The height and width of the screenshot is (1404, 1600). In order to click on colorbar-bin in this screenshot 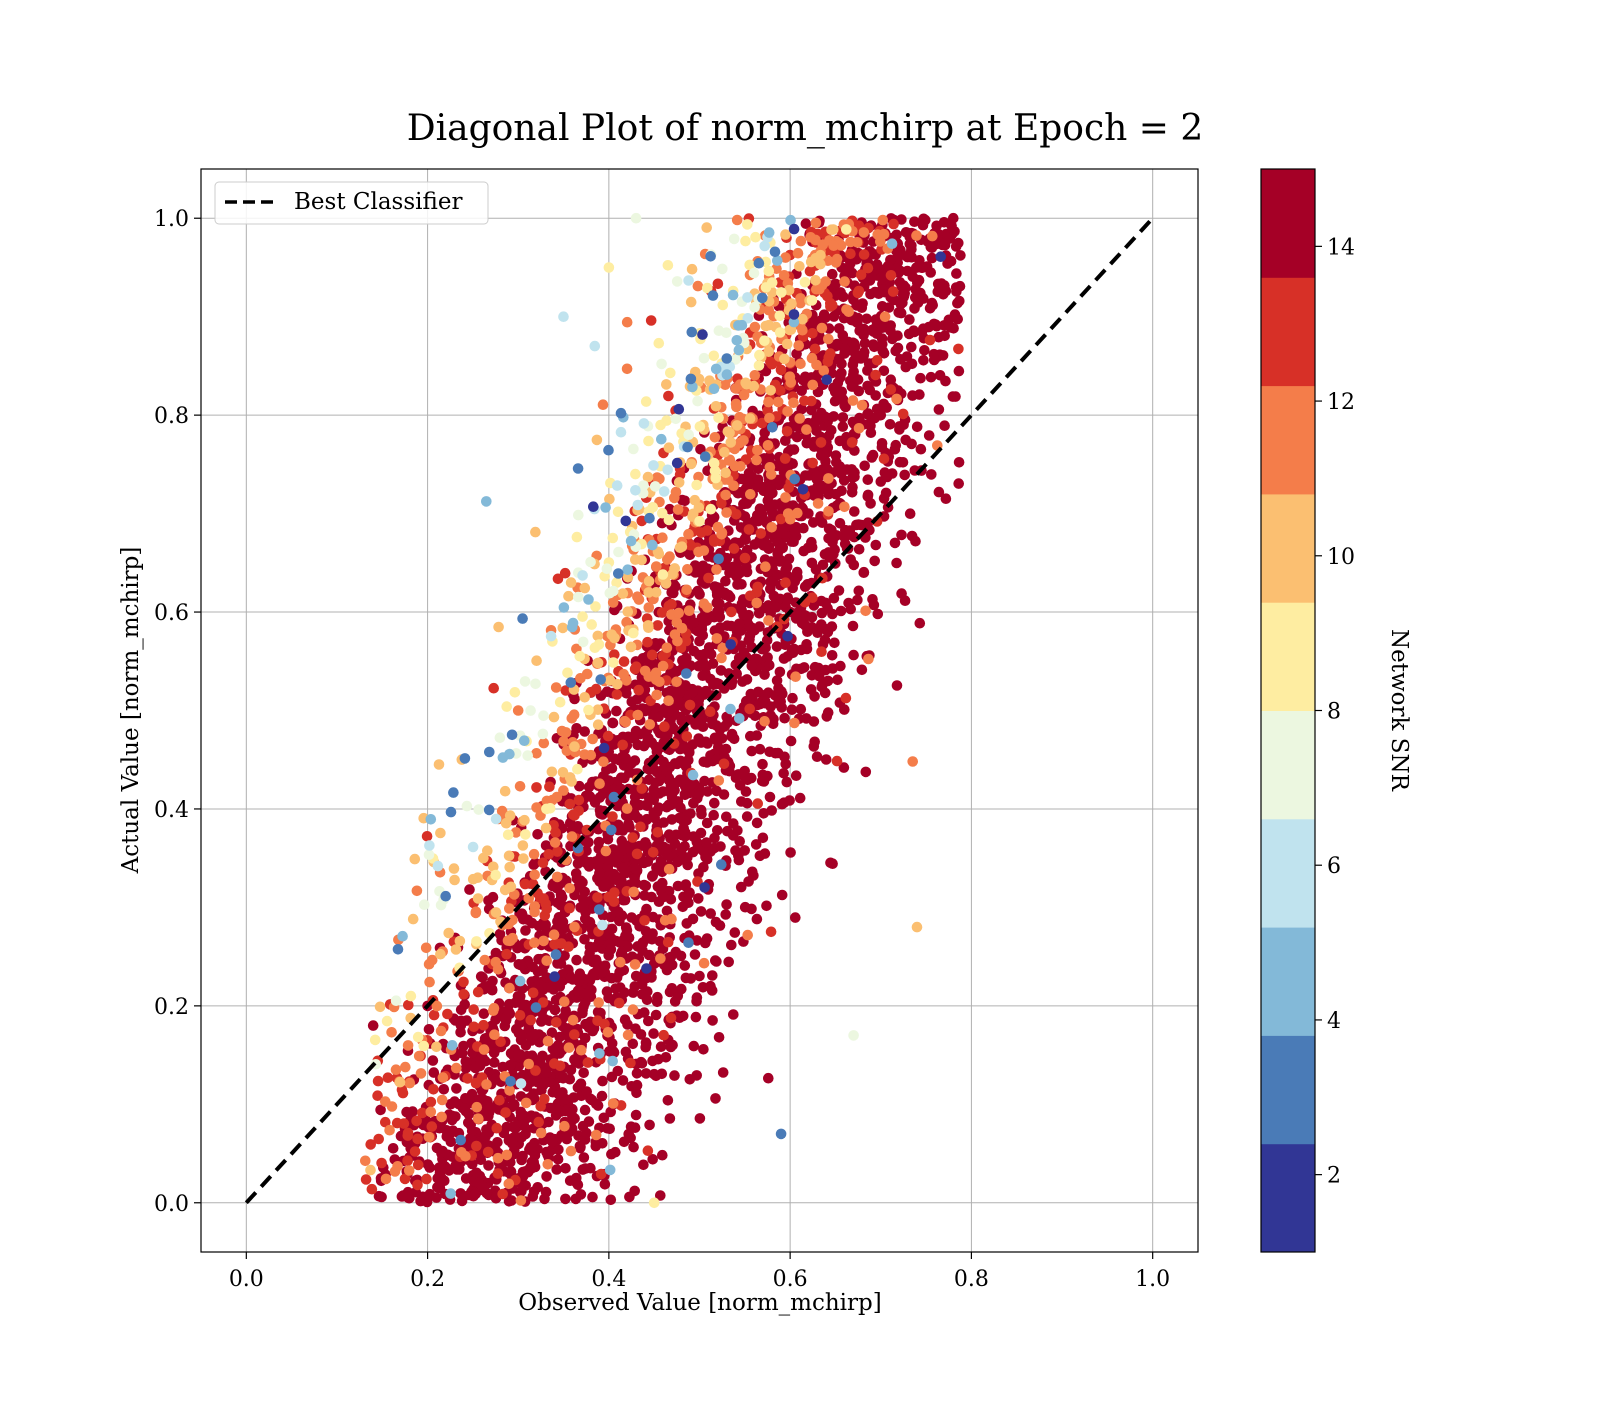, I will do `click(1288, 1090)`.